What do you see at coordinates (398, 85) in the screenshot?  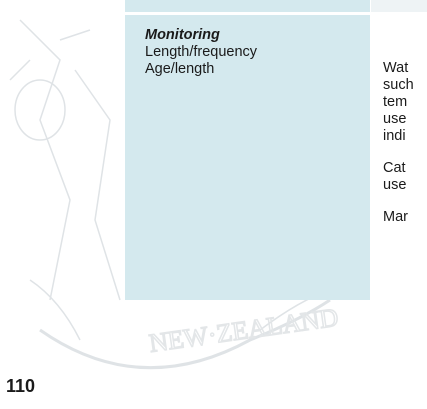 I see `cell-text: such` at bounding box center [398, 85].